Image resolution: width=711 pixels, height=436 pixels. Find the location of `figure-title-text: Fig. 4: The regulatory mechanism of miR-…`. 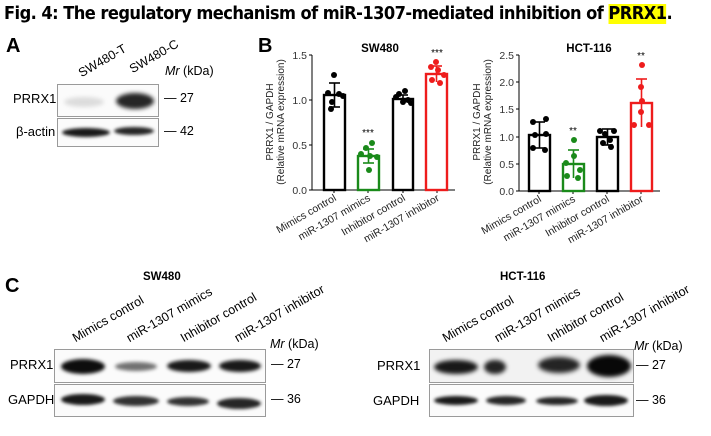

figure-title-text: Fig. 4: The regulatory mechanism of miR-… is located at coordinates (306, 14).